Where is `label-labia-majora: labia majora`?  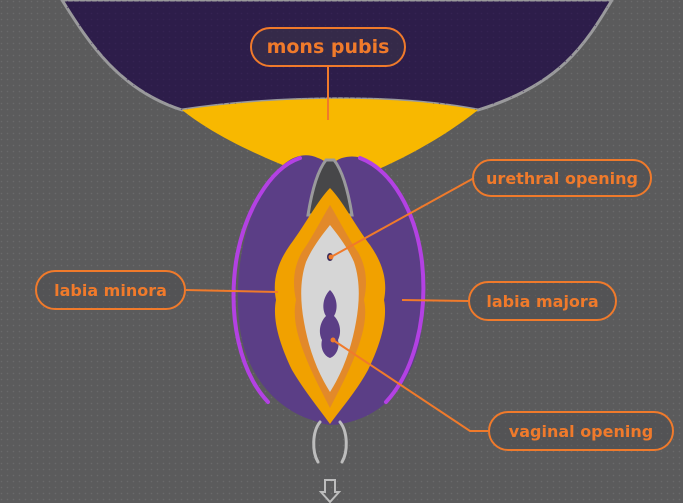
label-labia-majora: labia majora is located at coordinates (542, 301).